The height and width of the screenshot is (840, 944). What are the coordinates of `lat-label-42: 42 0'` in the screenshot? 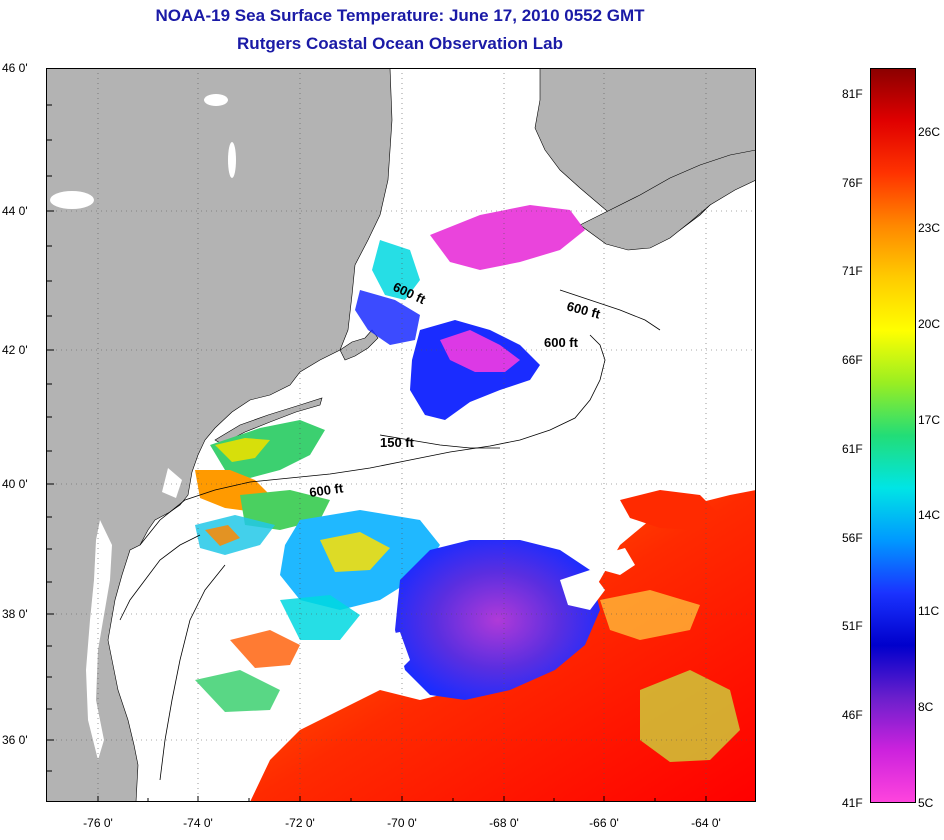 It's located at (15, 350).